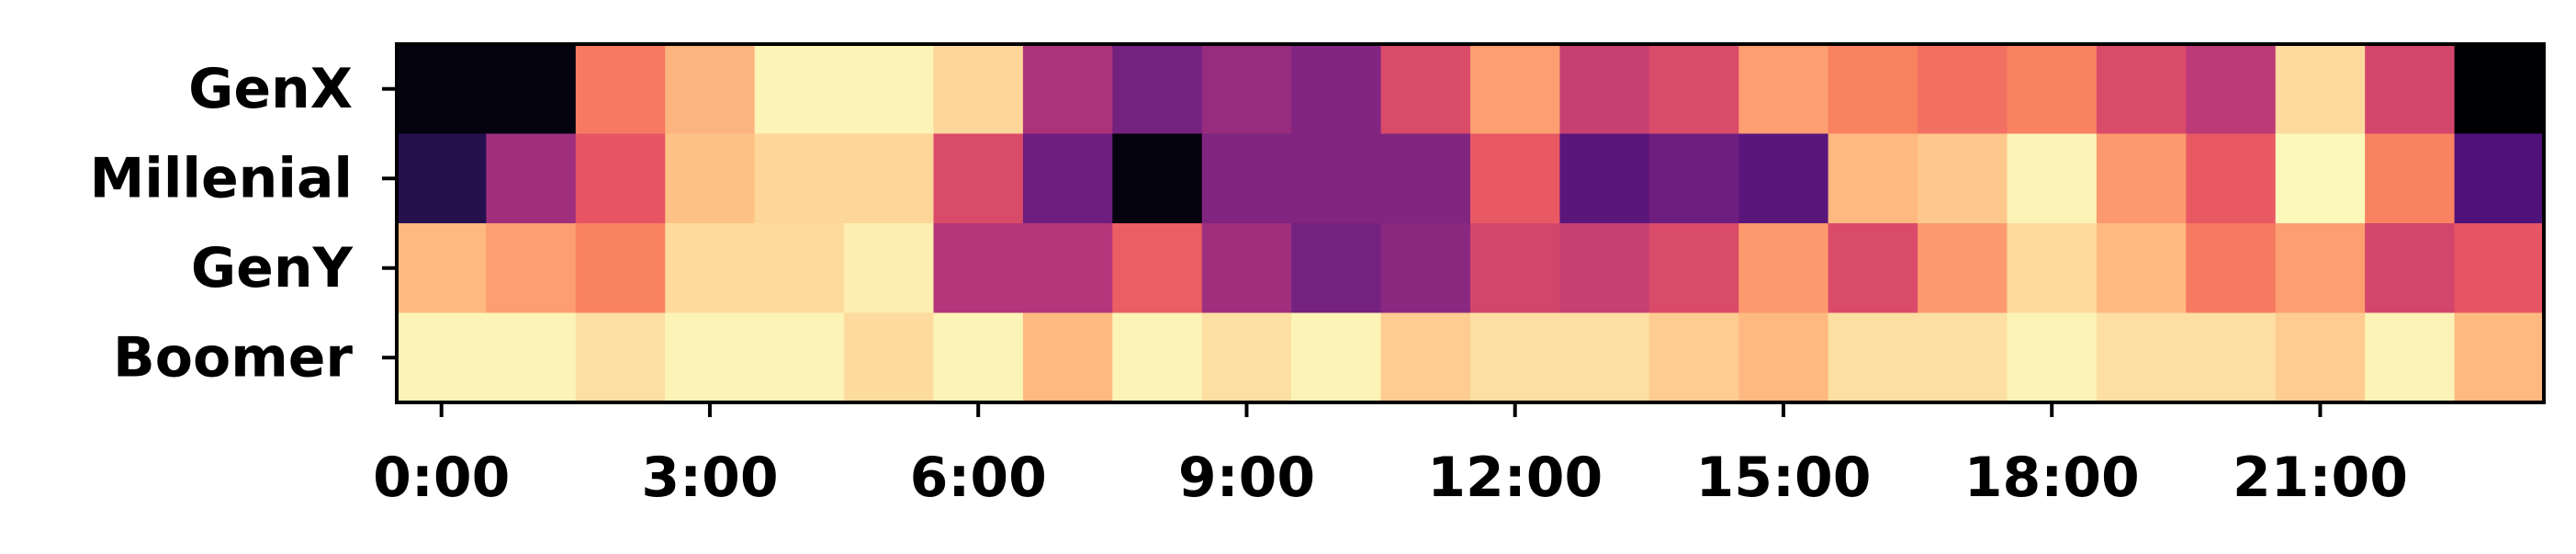 Image resolution: width=2576 pixels, height=554 pixels. What do you see at coordinates (272, 268) in the screenshot?
I see `y-tick-label: GenY` at bounding box center [272, 268].